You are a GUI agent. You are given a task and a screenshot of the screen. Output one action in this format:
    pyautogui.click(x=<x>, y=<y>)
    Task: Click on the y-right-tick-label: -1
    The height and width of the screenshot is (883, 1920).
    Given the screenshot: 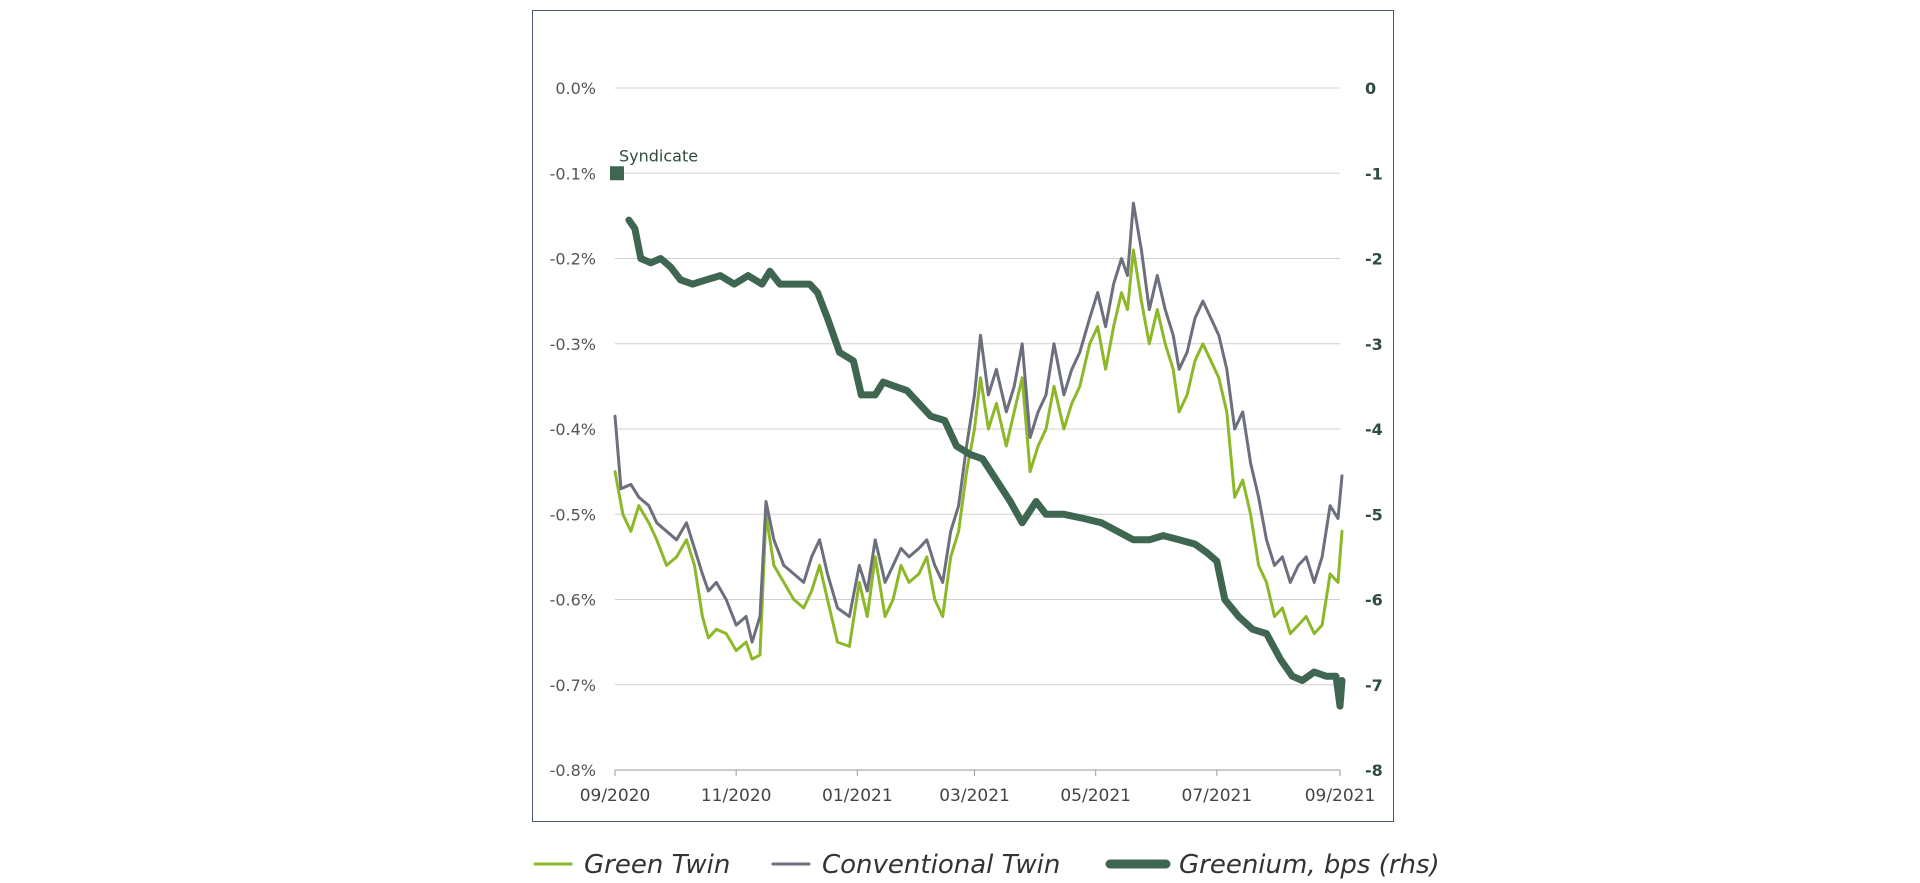 What is the action you would take?
    pyautogui.click(x=1374, y=173)
    